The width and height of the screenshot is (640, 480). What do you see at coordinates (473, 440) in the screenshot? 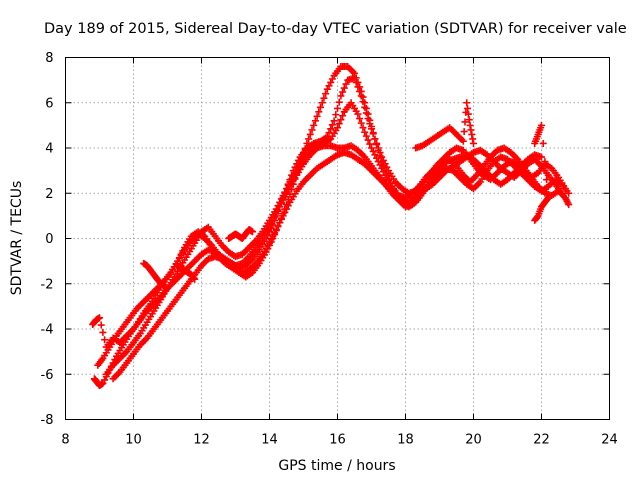
I see `x-tick-label: 20` at bounding box center [473, 440].